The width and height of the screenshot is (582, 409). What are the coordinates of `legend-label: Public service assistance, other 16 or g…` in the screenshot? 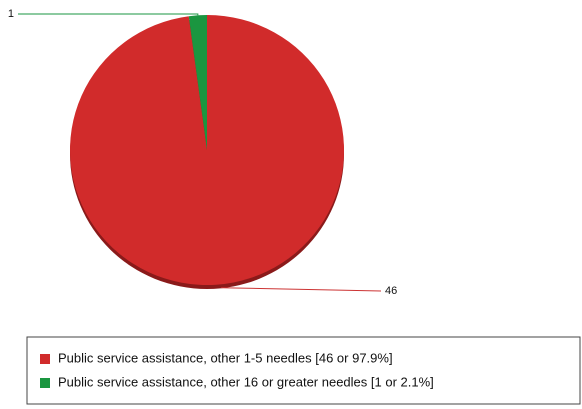 It's located at (246, 381).